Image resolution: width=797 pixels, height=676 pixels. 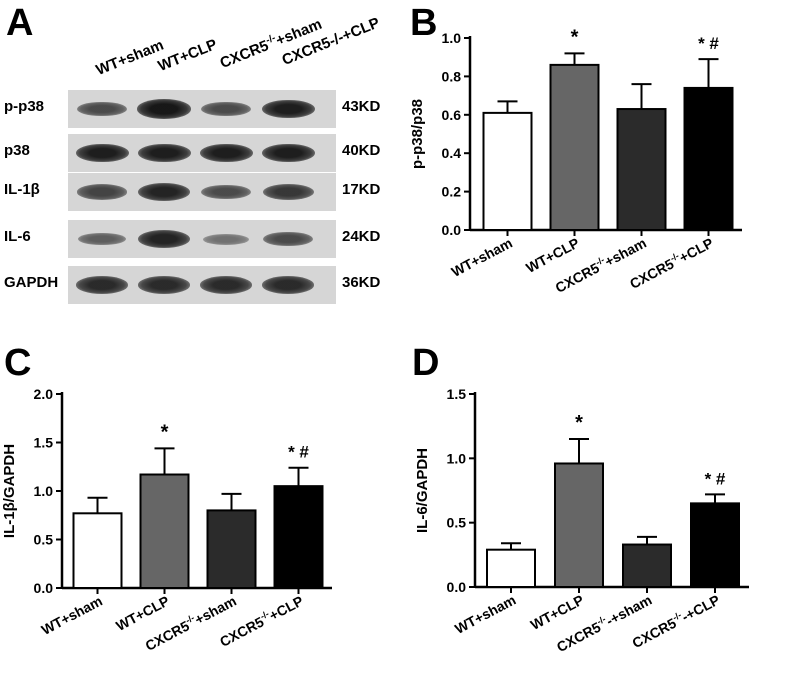 I want to click on y-tick-label: 0.2, so click(x=452, y=192).